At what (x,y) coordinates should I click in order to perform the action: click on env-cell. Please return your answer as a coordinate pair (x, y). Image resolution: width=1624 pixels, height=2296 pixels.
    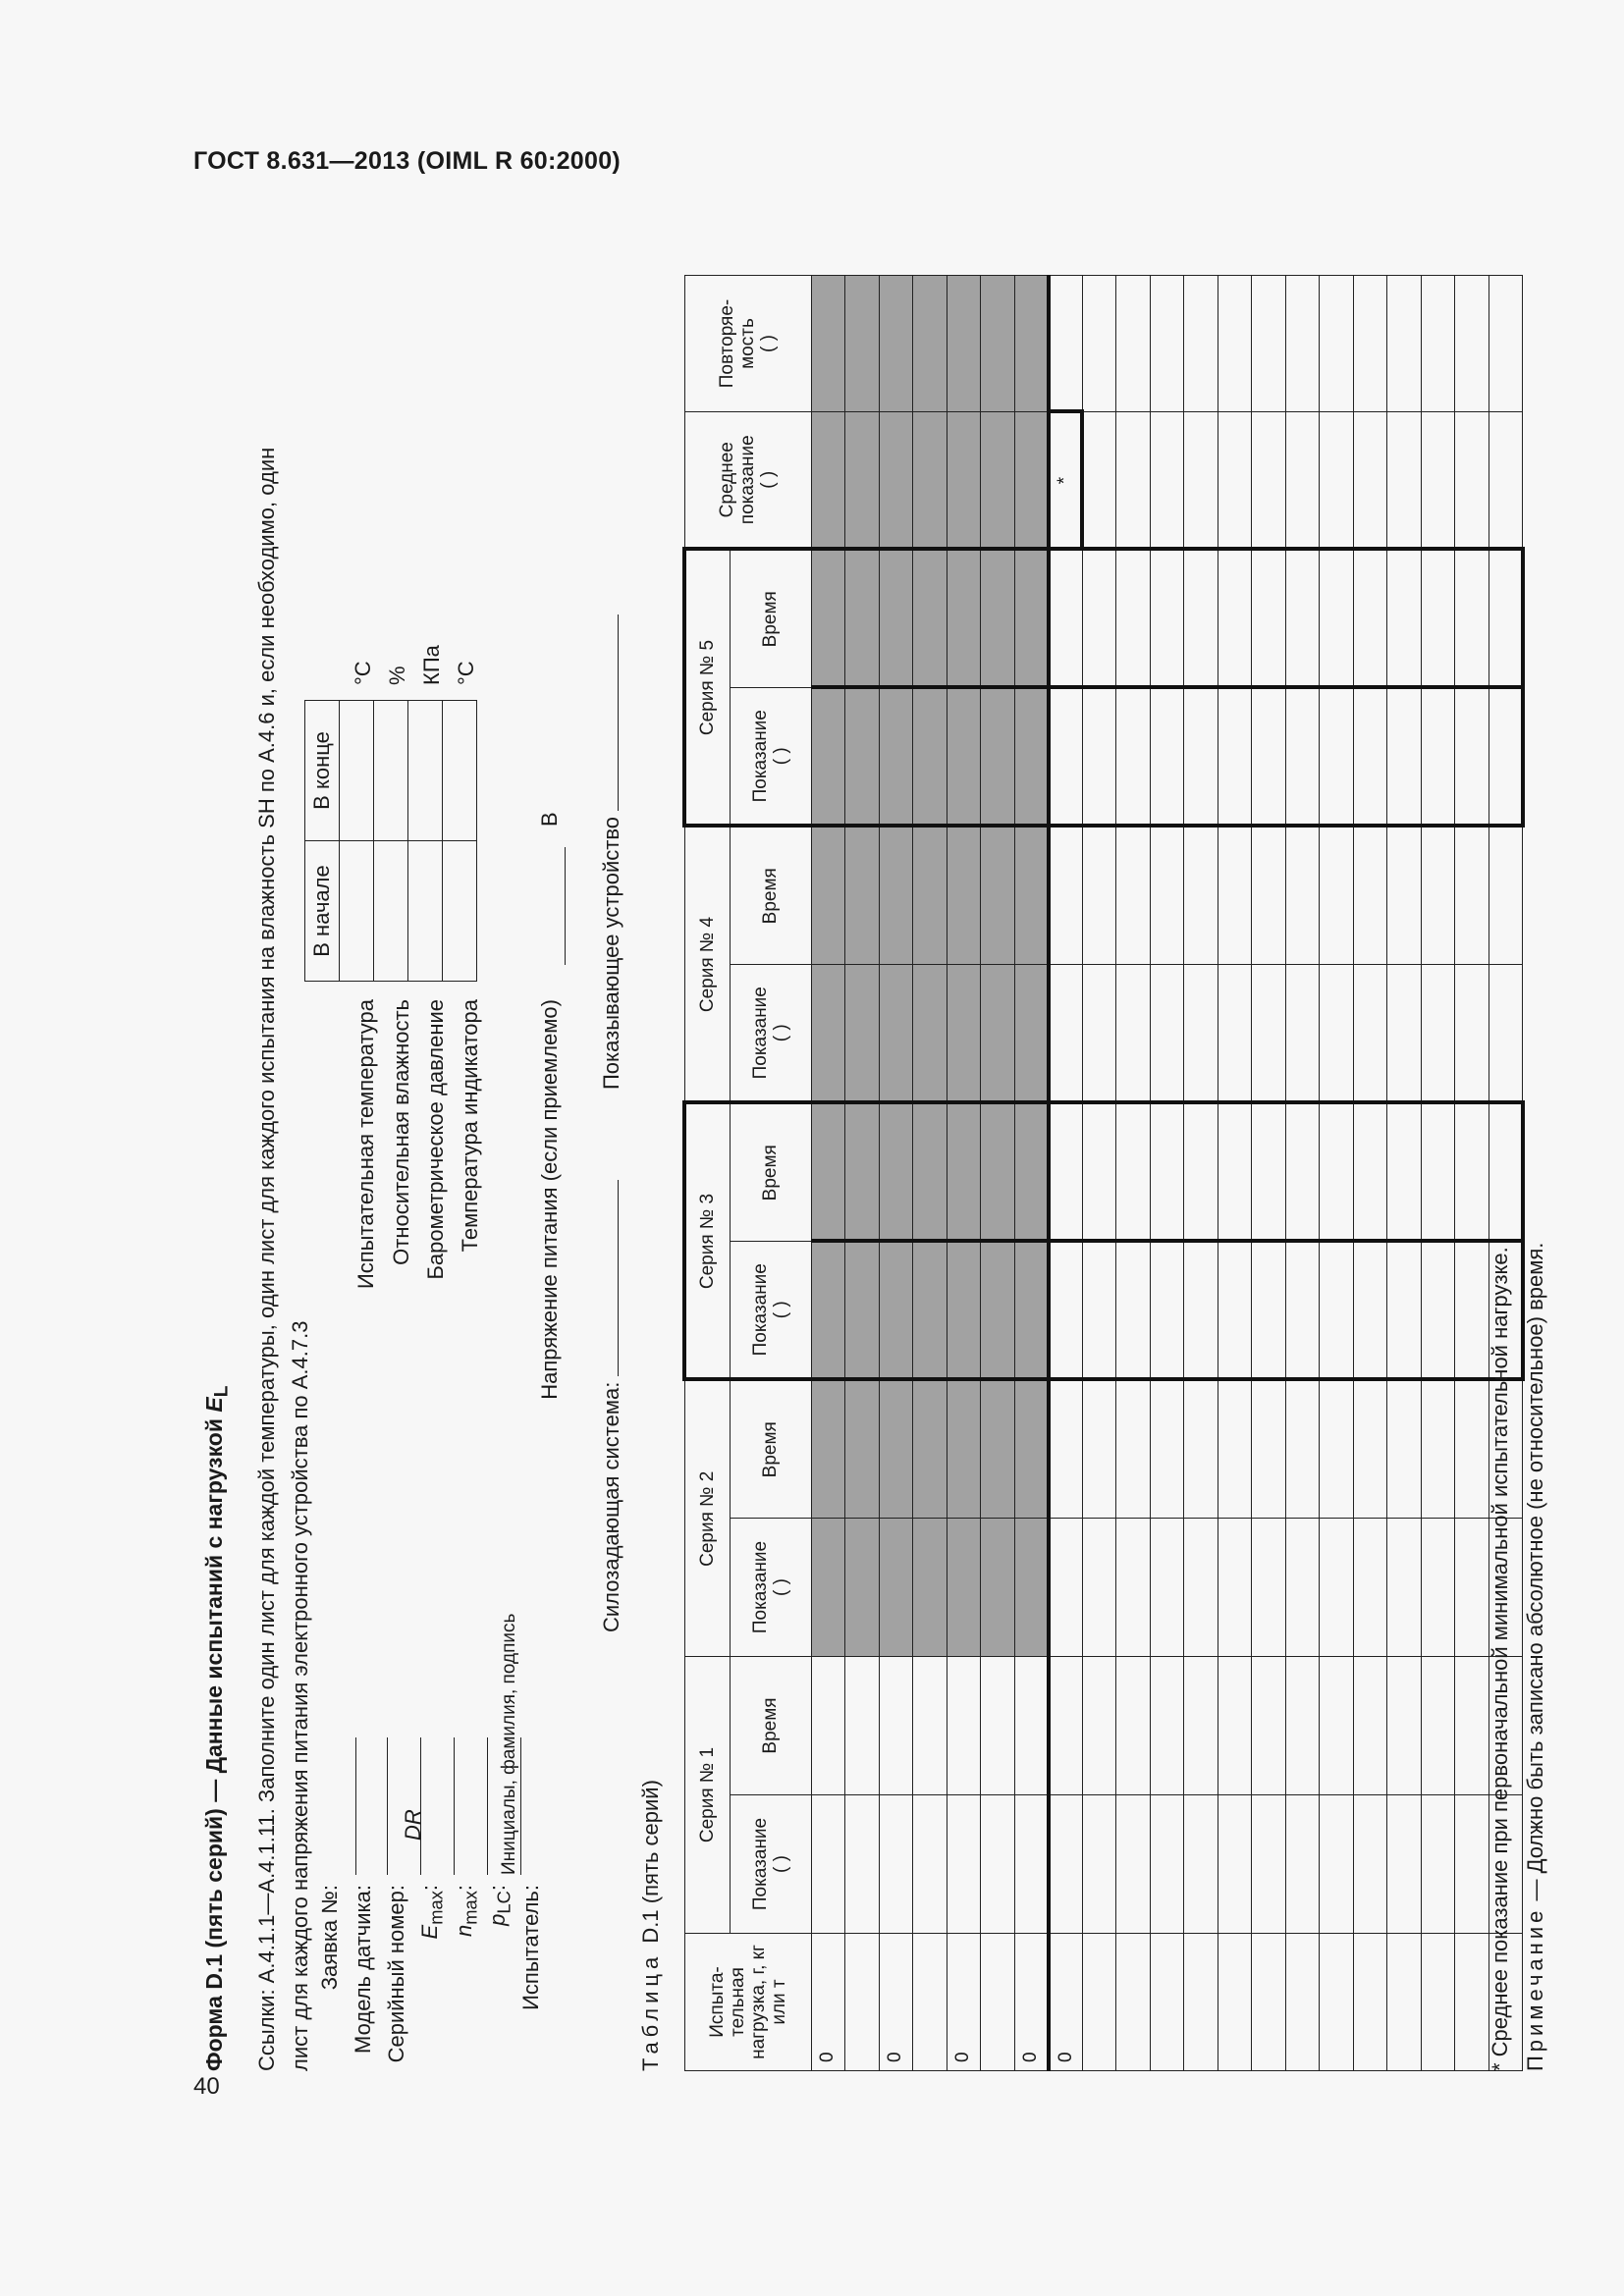
    Looking at the image, I should click on (459, 770).